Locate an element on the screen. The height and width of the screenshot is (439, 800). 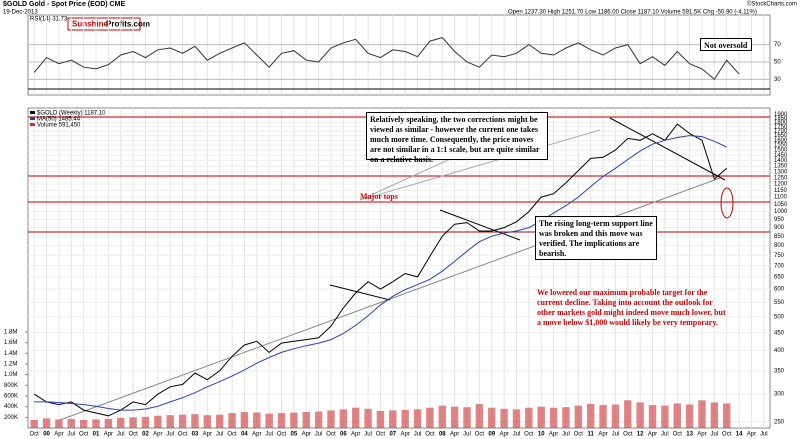
y-tick-label: 400 is located at coordinates (779, 351).